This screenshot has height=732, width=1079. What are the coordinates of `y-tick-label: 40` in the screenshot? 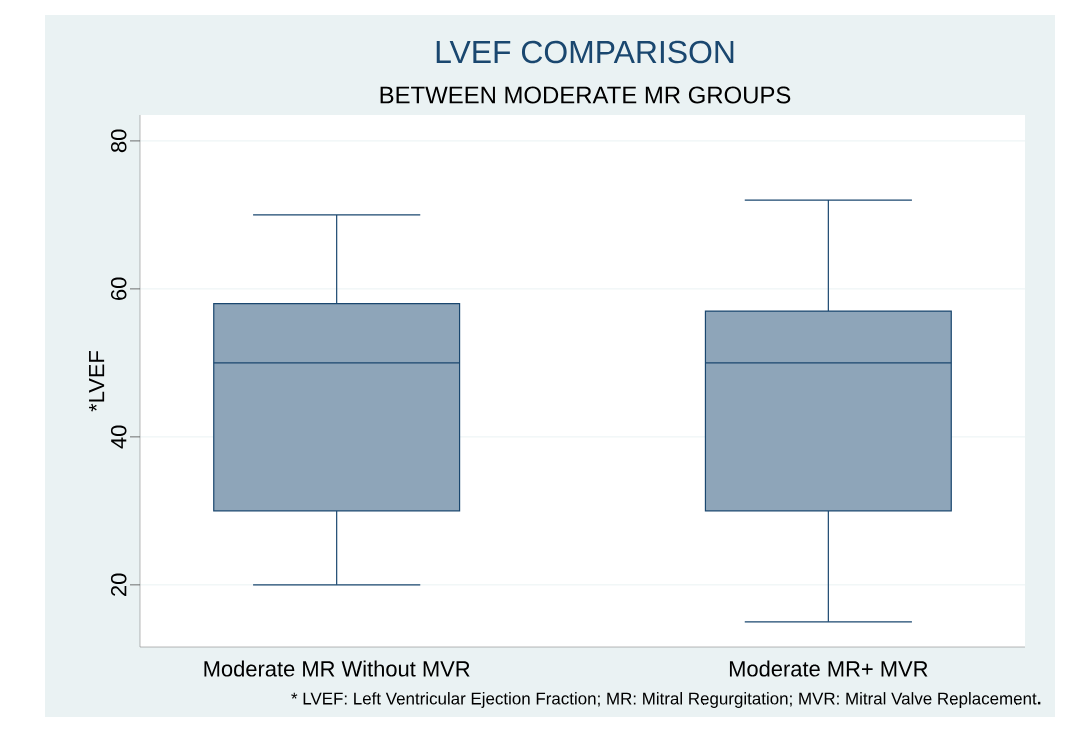 It's located at (118, 437).